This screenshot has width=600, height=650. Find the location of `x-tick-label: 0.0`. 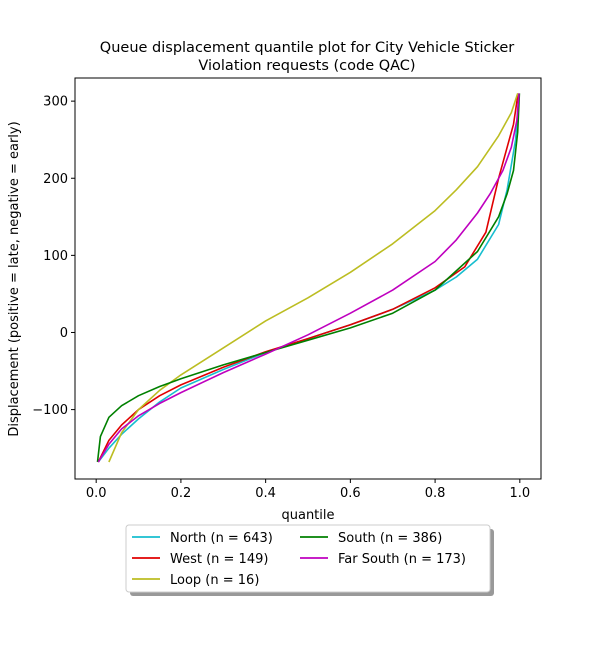

x-tick-label: 0.0 is located at coordinates (96, 493).